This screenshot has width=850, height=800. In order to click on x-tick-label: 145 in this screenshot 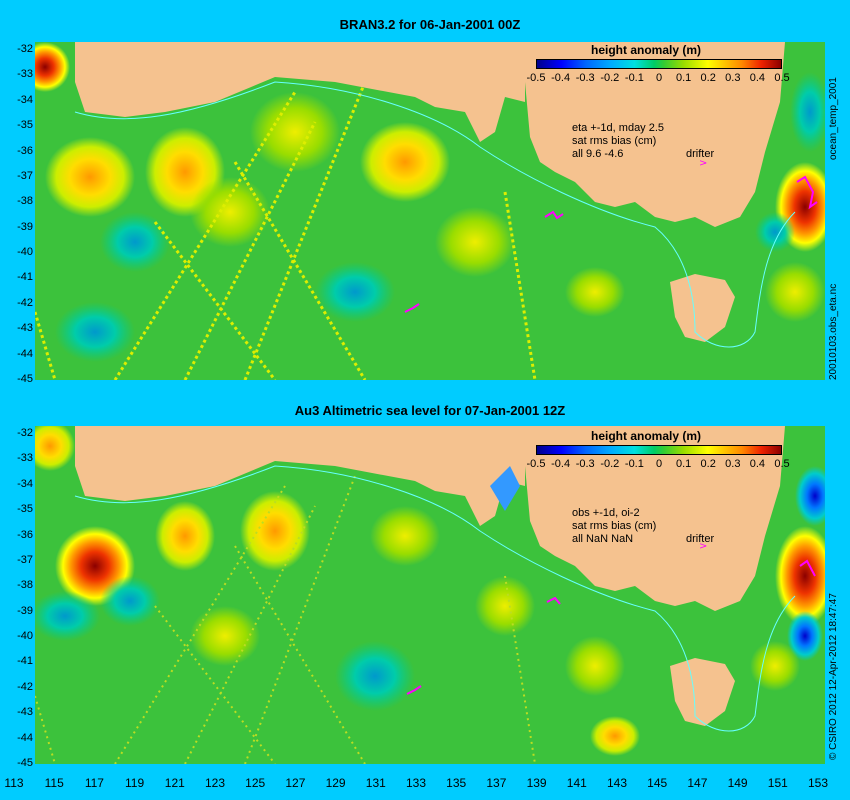, I will do `click(657, 783)`.